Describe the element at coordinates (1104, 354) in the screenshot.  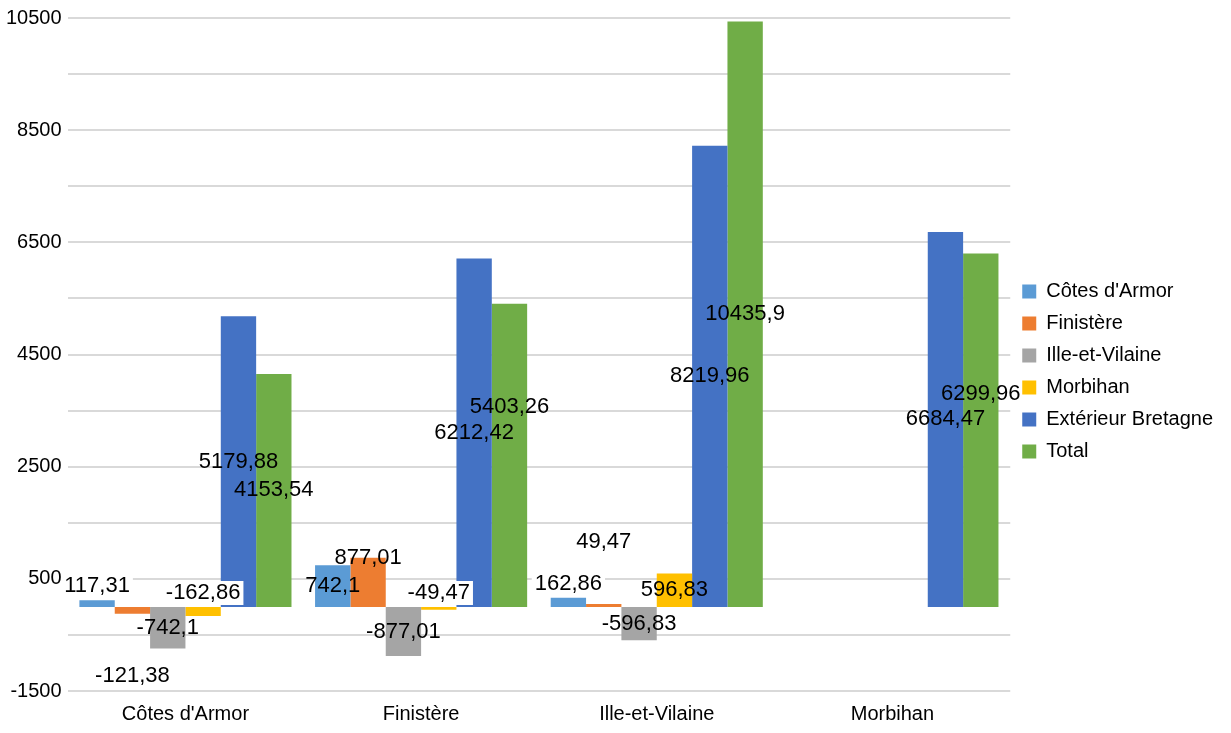
I see `legend-label: Ille-et-Vilaine` at that location.